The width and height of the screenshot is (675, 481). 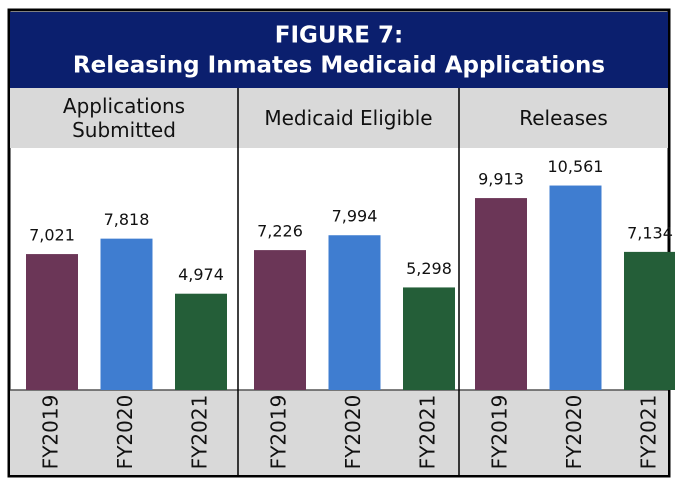 What do you see at coordinates (201, 274) in the screenshot?
I see `value-label: 4,974` at bounding box center [201, 274].